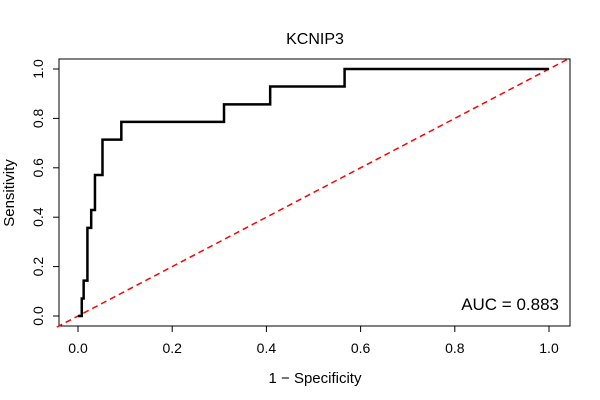  What do you see at coordinates (78, 348) in the screenshot?
I see `x-tick-label: 0.0` at bounding box center [78, 348].